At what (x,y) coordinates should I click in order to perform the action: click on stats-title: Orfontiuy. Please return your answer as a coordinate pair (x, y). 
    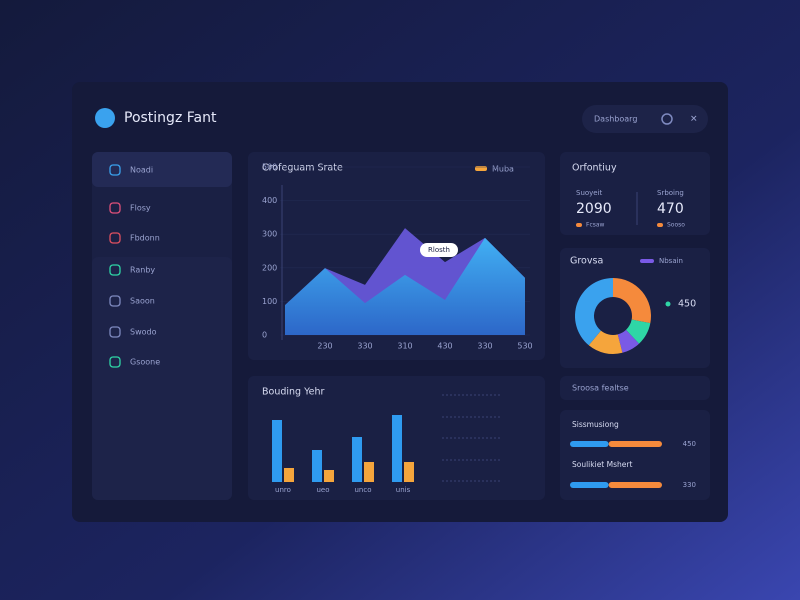
    Looking at the image, I should click on (594, 168).